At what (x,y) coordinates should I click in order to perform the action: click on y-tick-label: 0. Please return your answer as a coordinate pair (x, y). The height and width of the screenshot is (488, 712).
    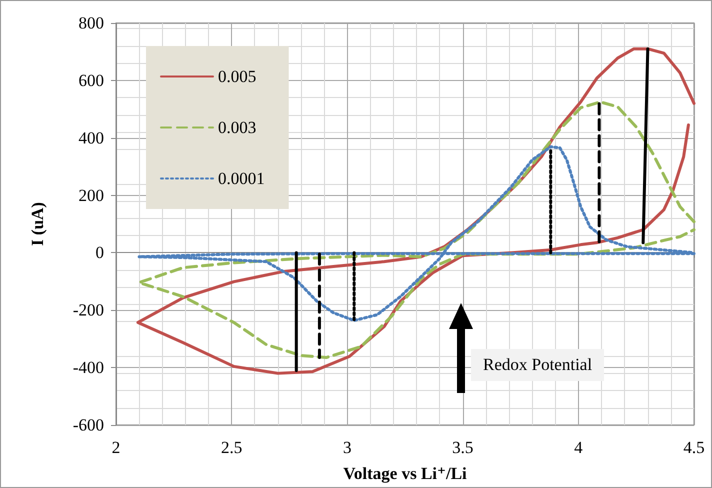
    Looking at the image, I should click on (100, 252).